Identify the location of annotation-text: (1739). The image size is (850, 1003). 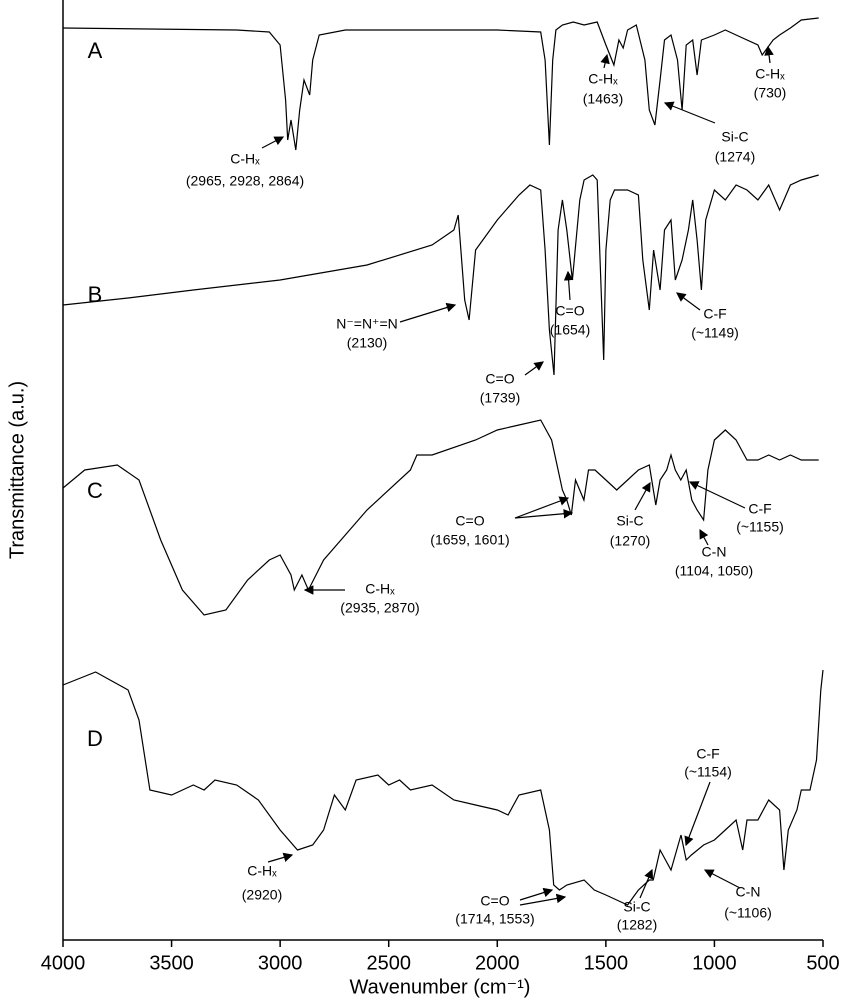
(500, 398).